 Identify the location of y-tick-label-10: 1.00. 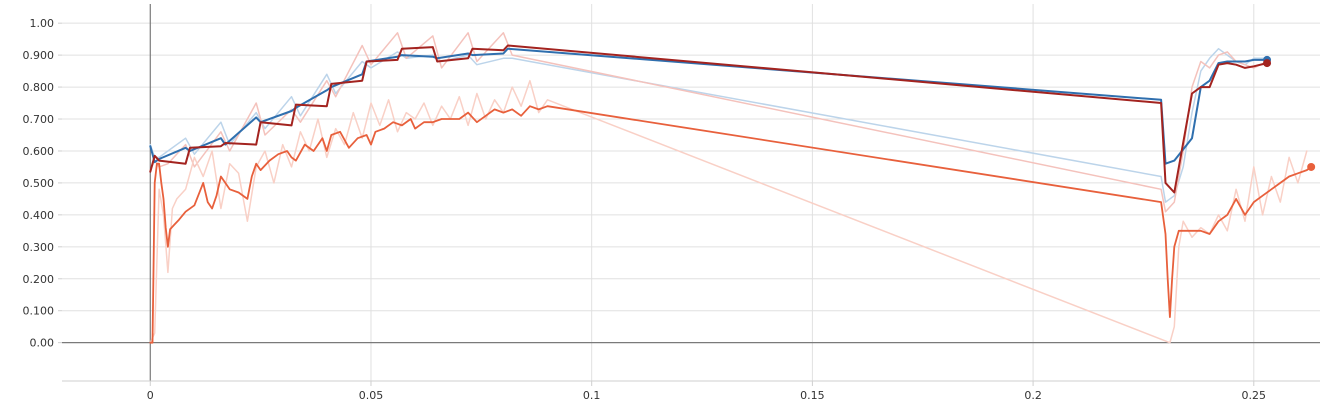
(42, 23).